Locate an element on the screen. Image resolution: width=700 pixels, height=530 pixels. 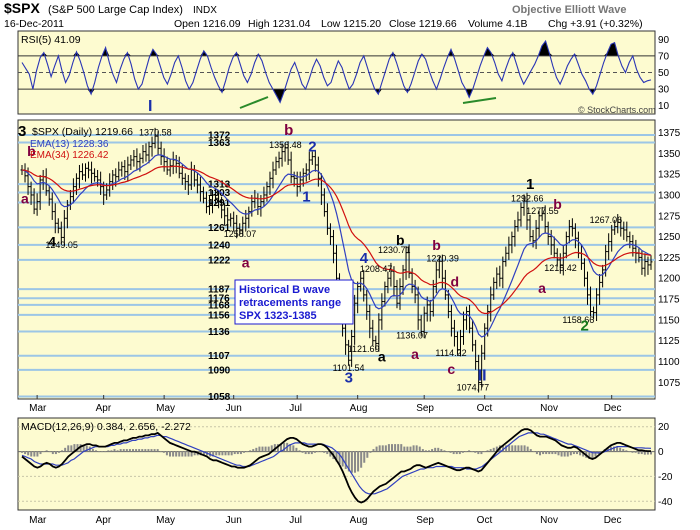
rsi-line is located at coordinates (336, 71).